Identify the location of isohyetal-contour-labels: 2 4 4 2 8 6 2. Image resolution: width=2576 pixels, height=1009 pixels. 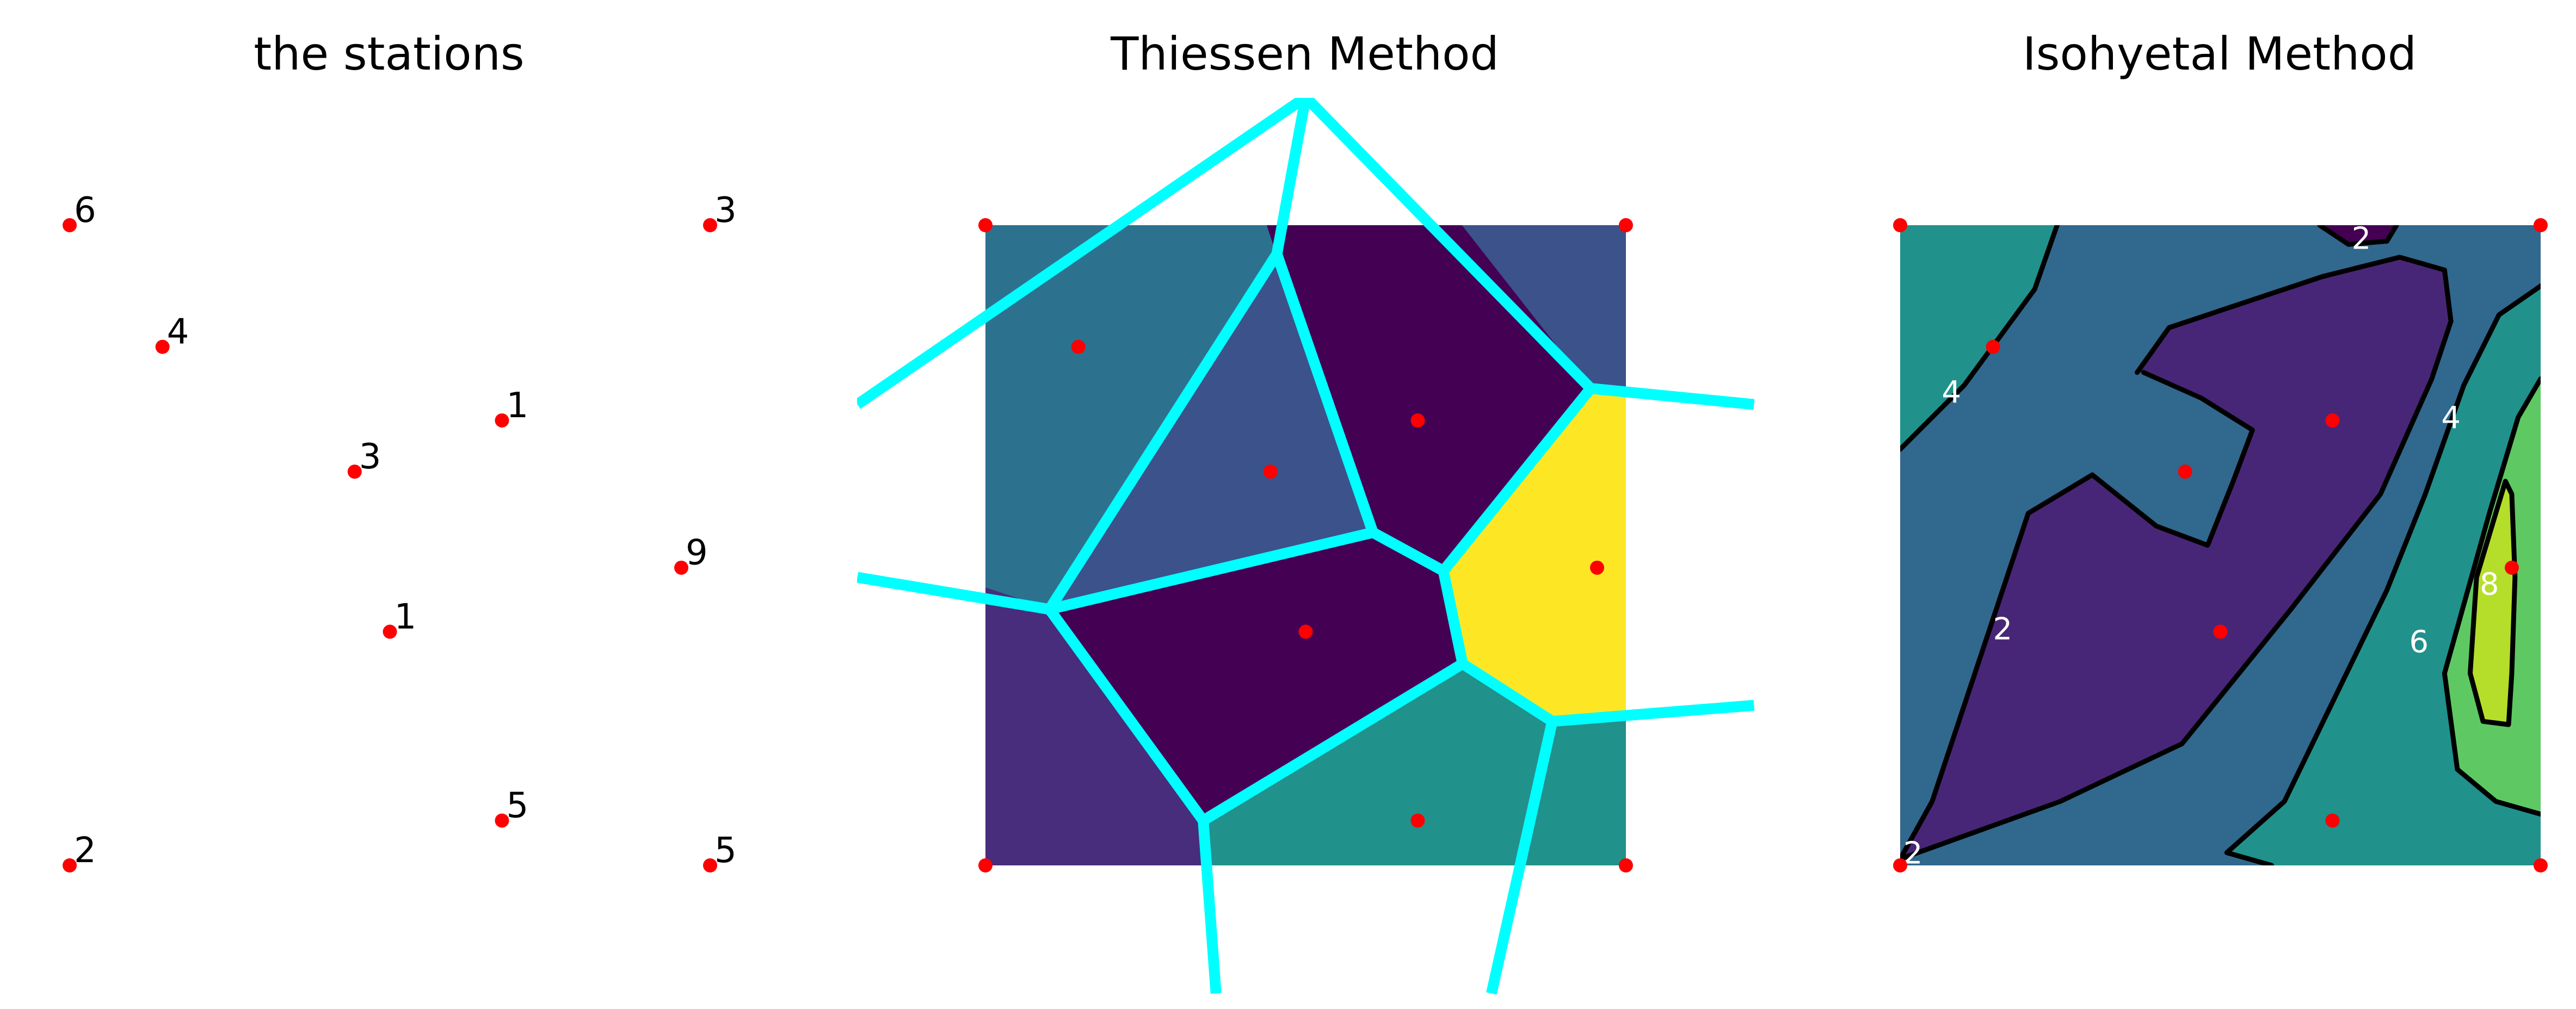
(2201, 546).